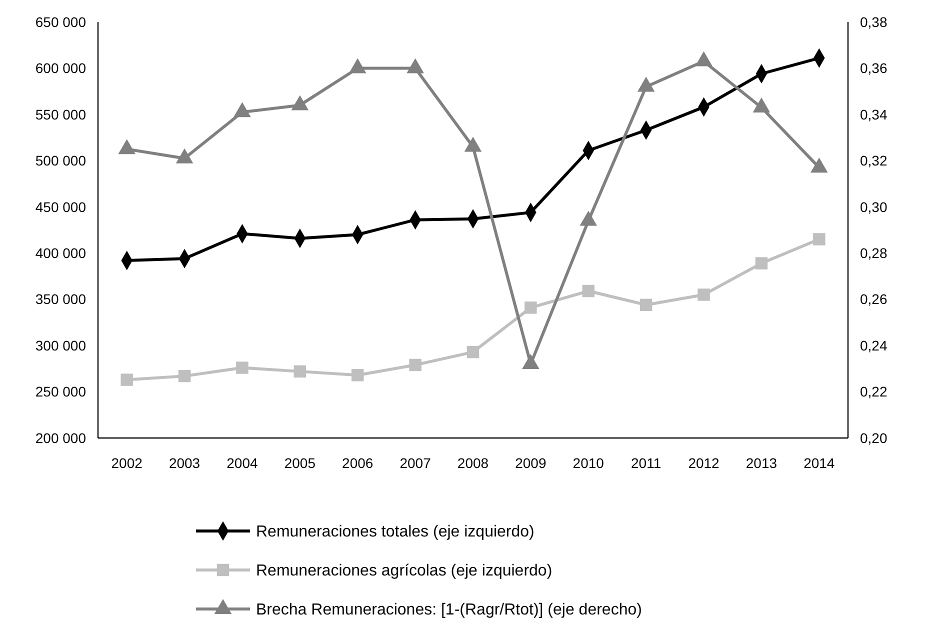  What do you see at coordinates (874, 160) in the screenshot?
I see `y2-tick-label: 0,32` at bounding box center [874, 160].